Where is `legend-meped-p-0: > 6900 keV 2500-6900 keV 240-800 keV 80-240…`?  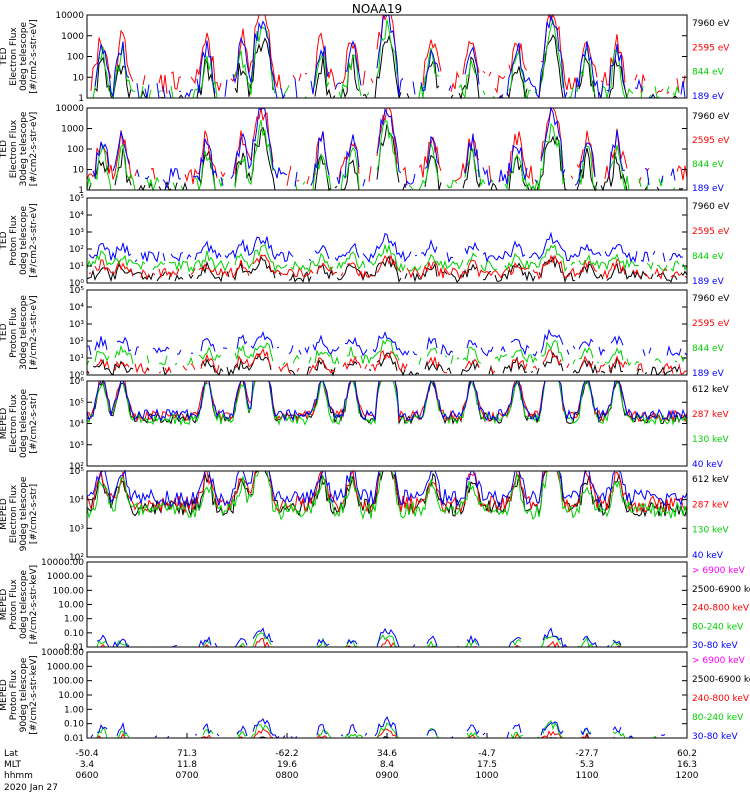
legend-meped-p-0: > 6900 keV 2500-6900 keV 240-800 keV 80-240… is located at coordinates (721, 608).